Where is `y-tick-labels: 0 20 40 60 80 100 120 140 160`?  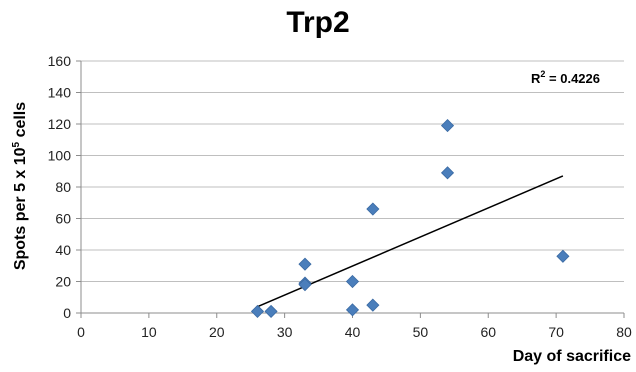
y-tick-labels: 0 20 40 60 80 100 120 140 160 is located at coordinates (60, 187).